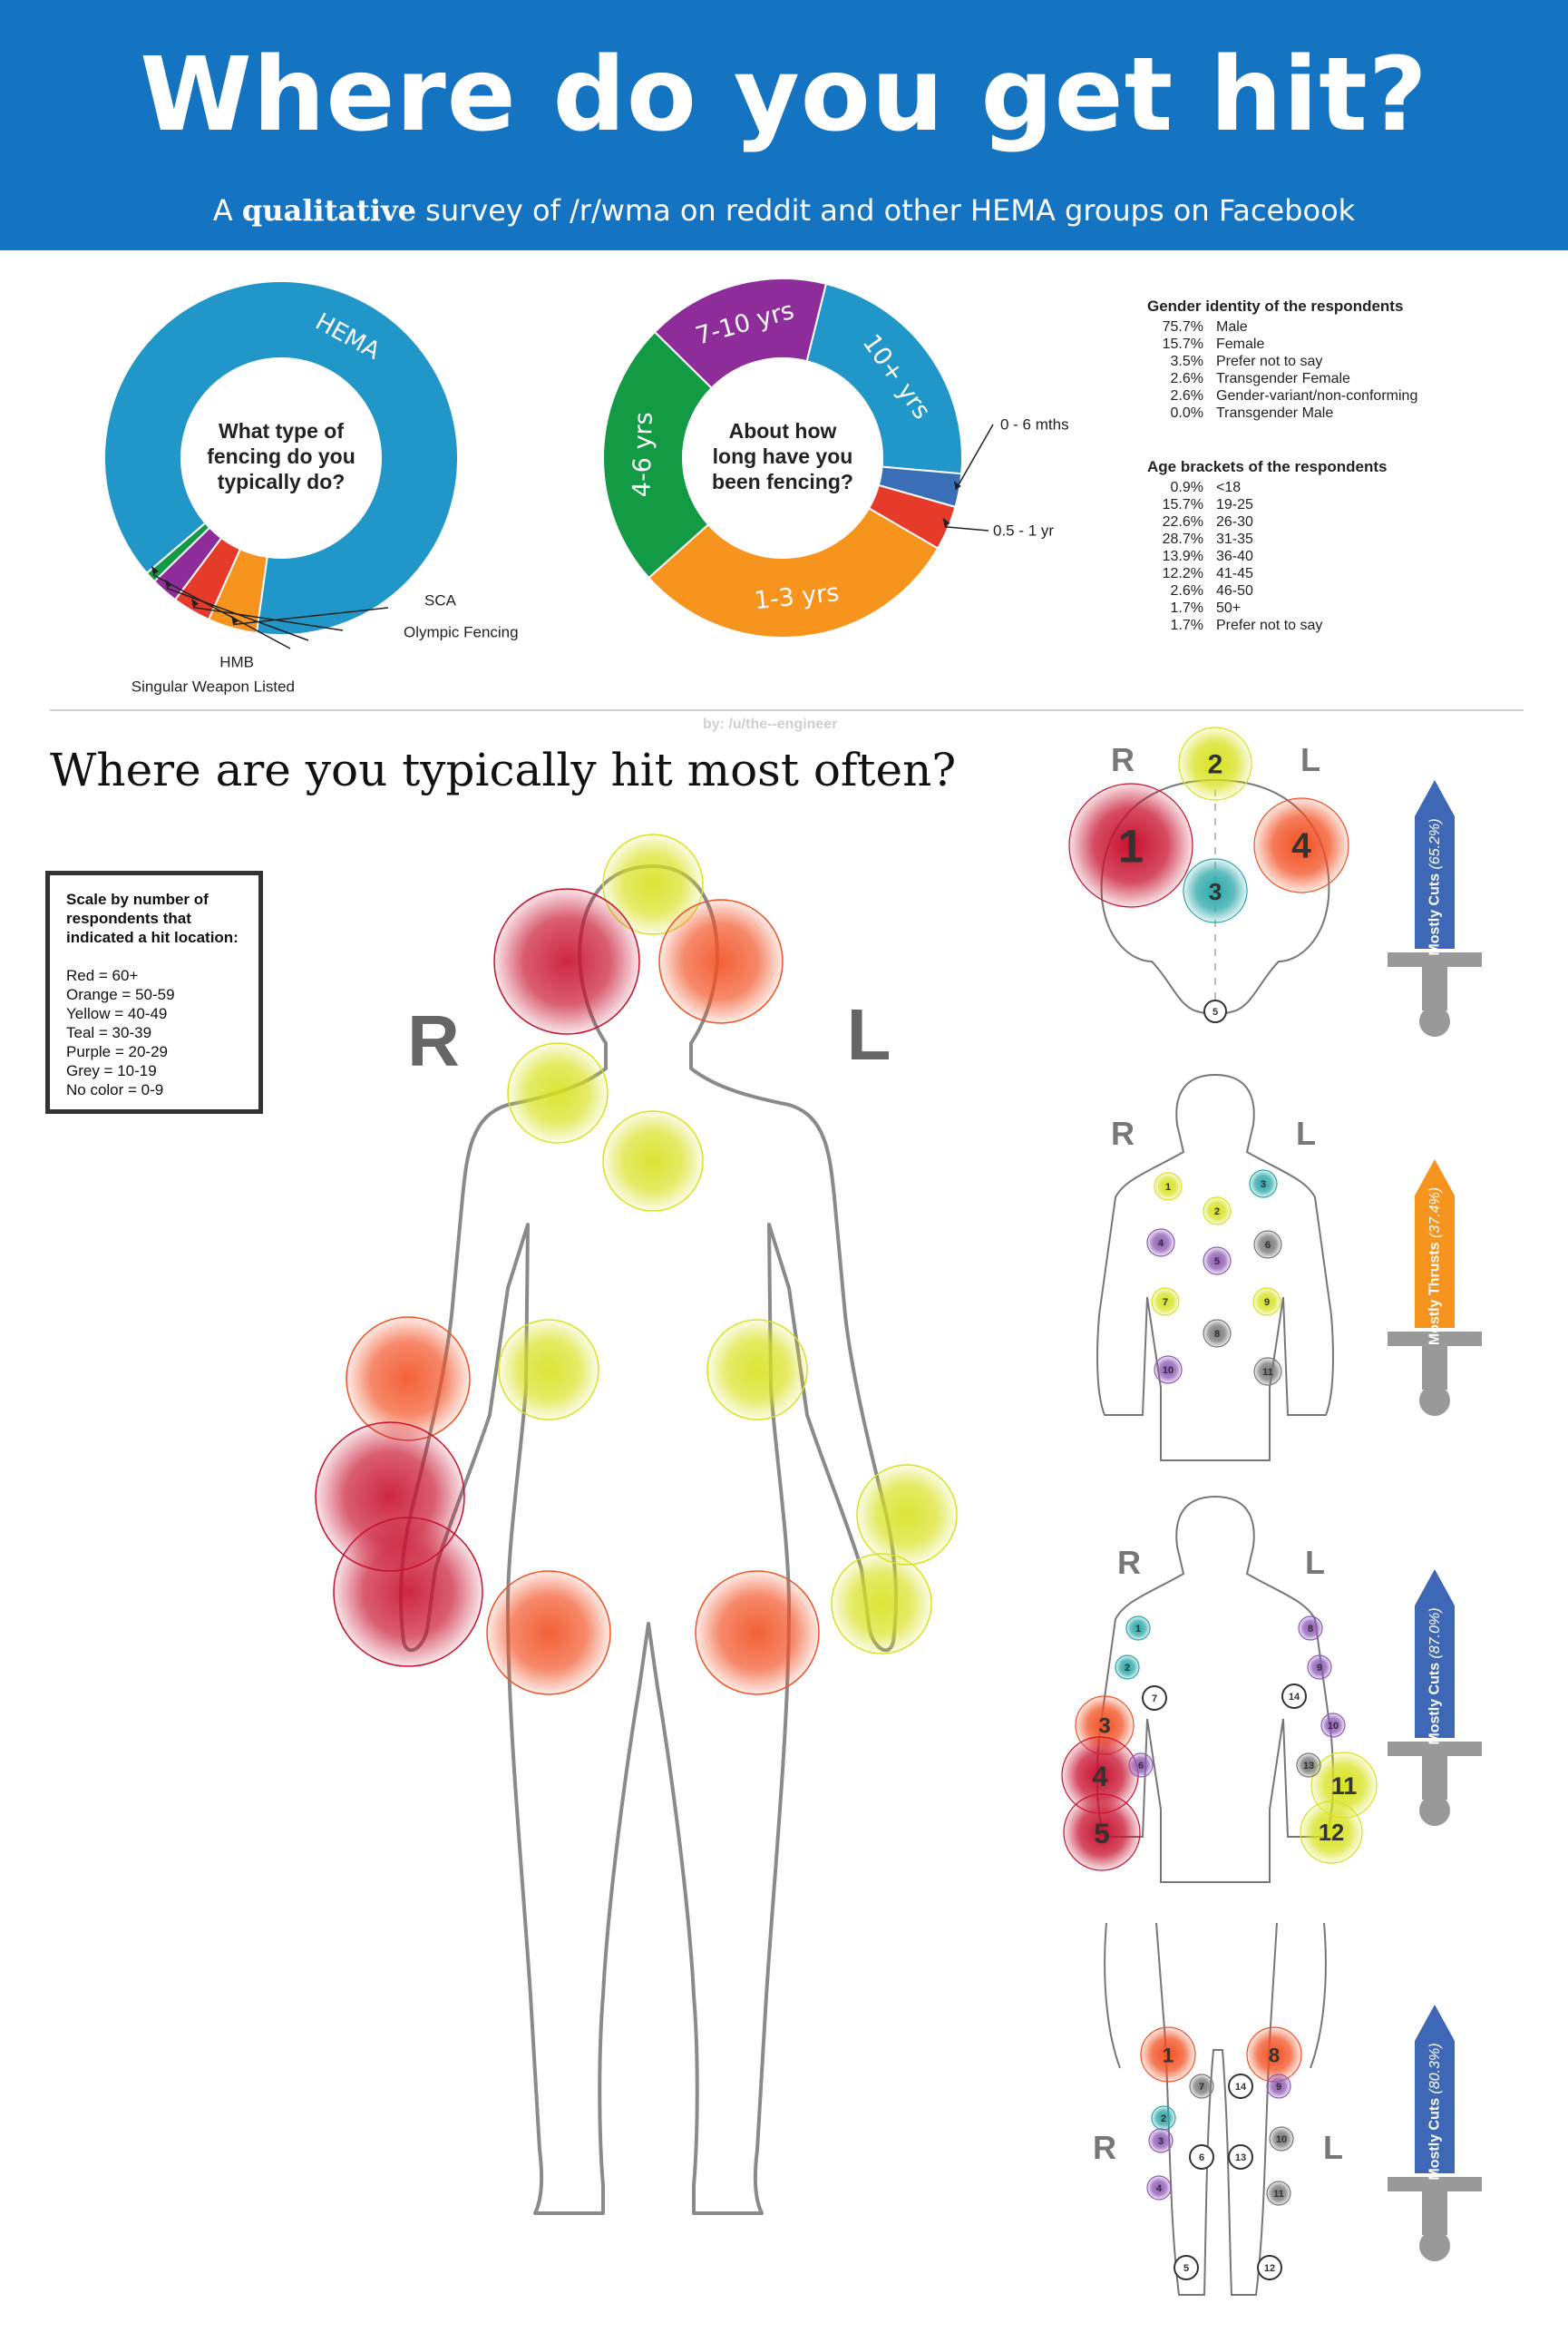  Describe the element at coordinates (281, 431) in the screenshot. I see `donut-center-label: What type of` at that location.